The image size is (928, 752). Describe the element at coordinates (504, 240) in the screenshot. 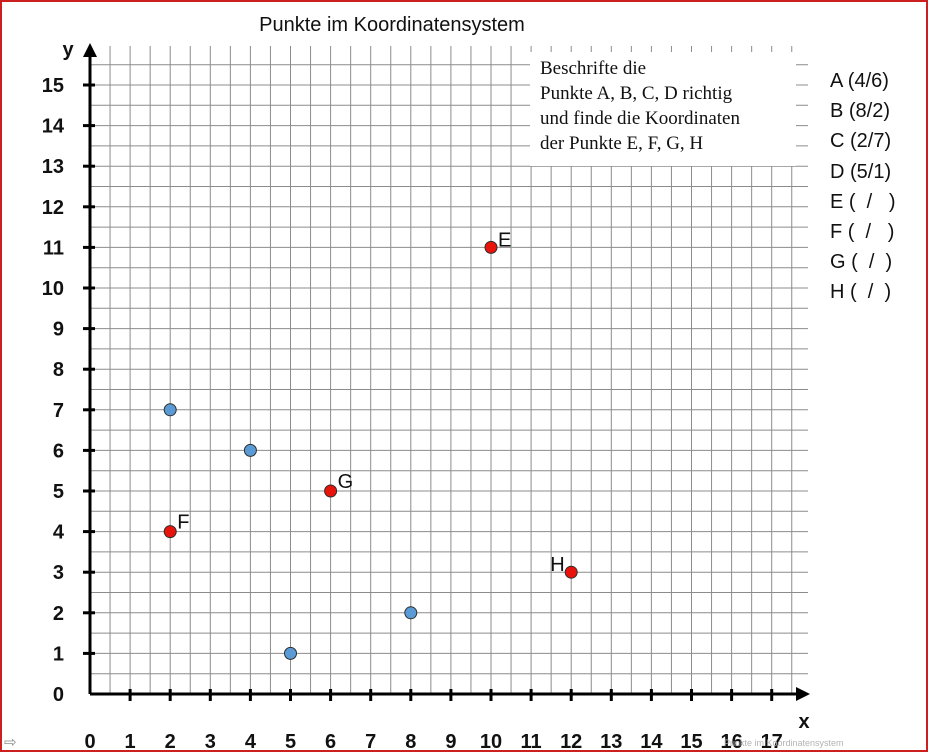

I see `point-label: E` at that location.